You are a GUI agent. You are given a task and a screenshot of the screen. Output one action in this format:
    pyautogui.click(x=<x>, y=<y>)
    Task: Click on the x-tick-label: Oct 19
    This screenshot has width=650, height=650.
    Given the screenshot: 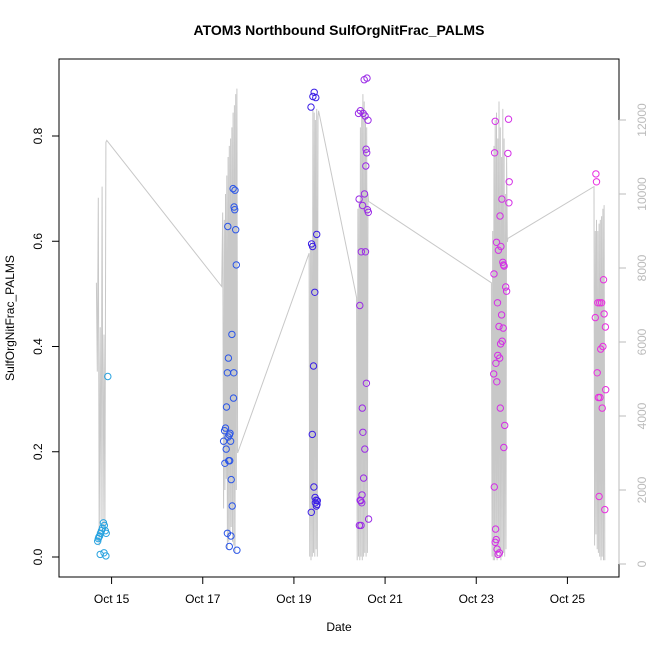 What is the action you would take?
    pyautogui.click(x=294, y=599)
    